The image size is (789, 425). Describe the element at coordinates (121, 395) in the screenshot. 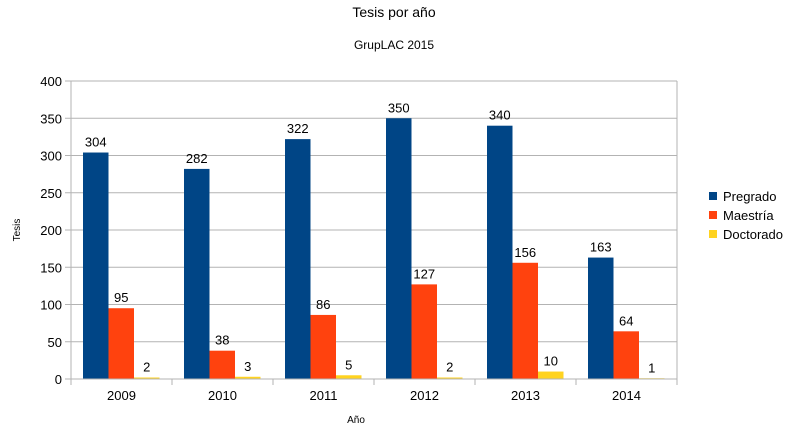

I see `x-tick-label: 2009` at that location.